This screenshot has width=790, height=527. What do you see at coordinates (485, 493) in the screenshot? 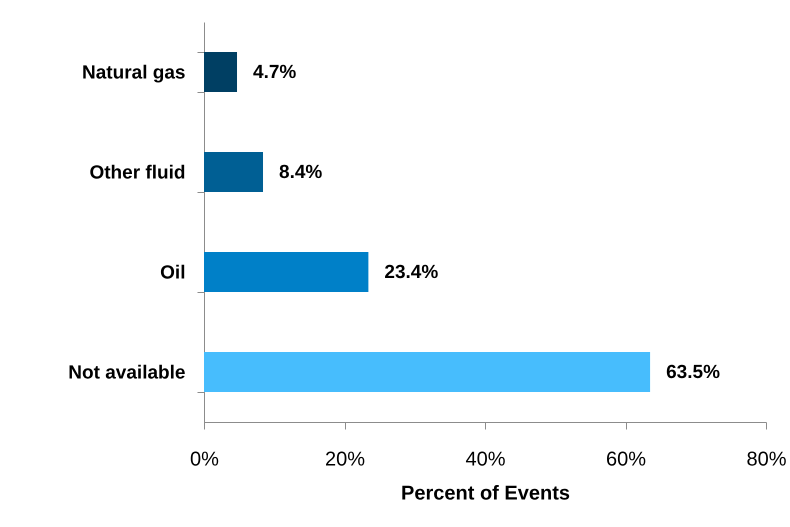
I see `x-axis-title: Percent of Events` at bounding box center [485, 493].